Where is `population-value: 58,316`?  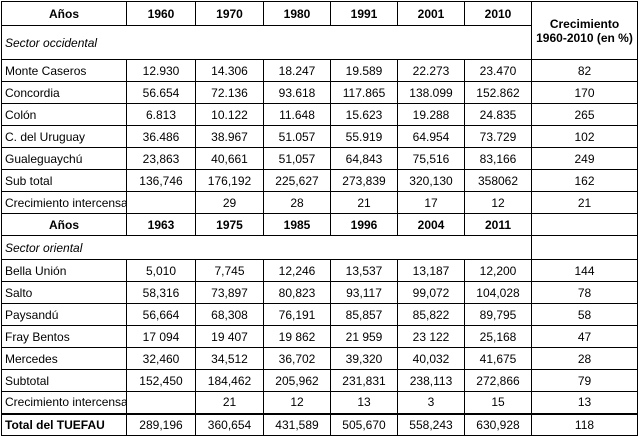 population-value: 58,316 is located at coordinates (161, 292).